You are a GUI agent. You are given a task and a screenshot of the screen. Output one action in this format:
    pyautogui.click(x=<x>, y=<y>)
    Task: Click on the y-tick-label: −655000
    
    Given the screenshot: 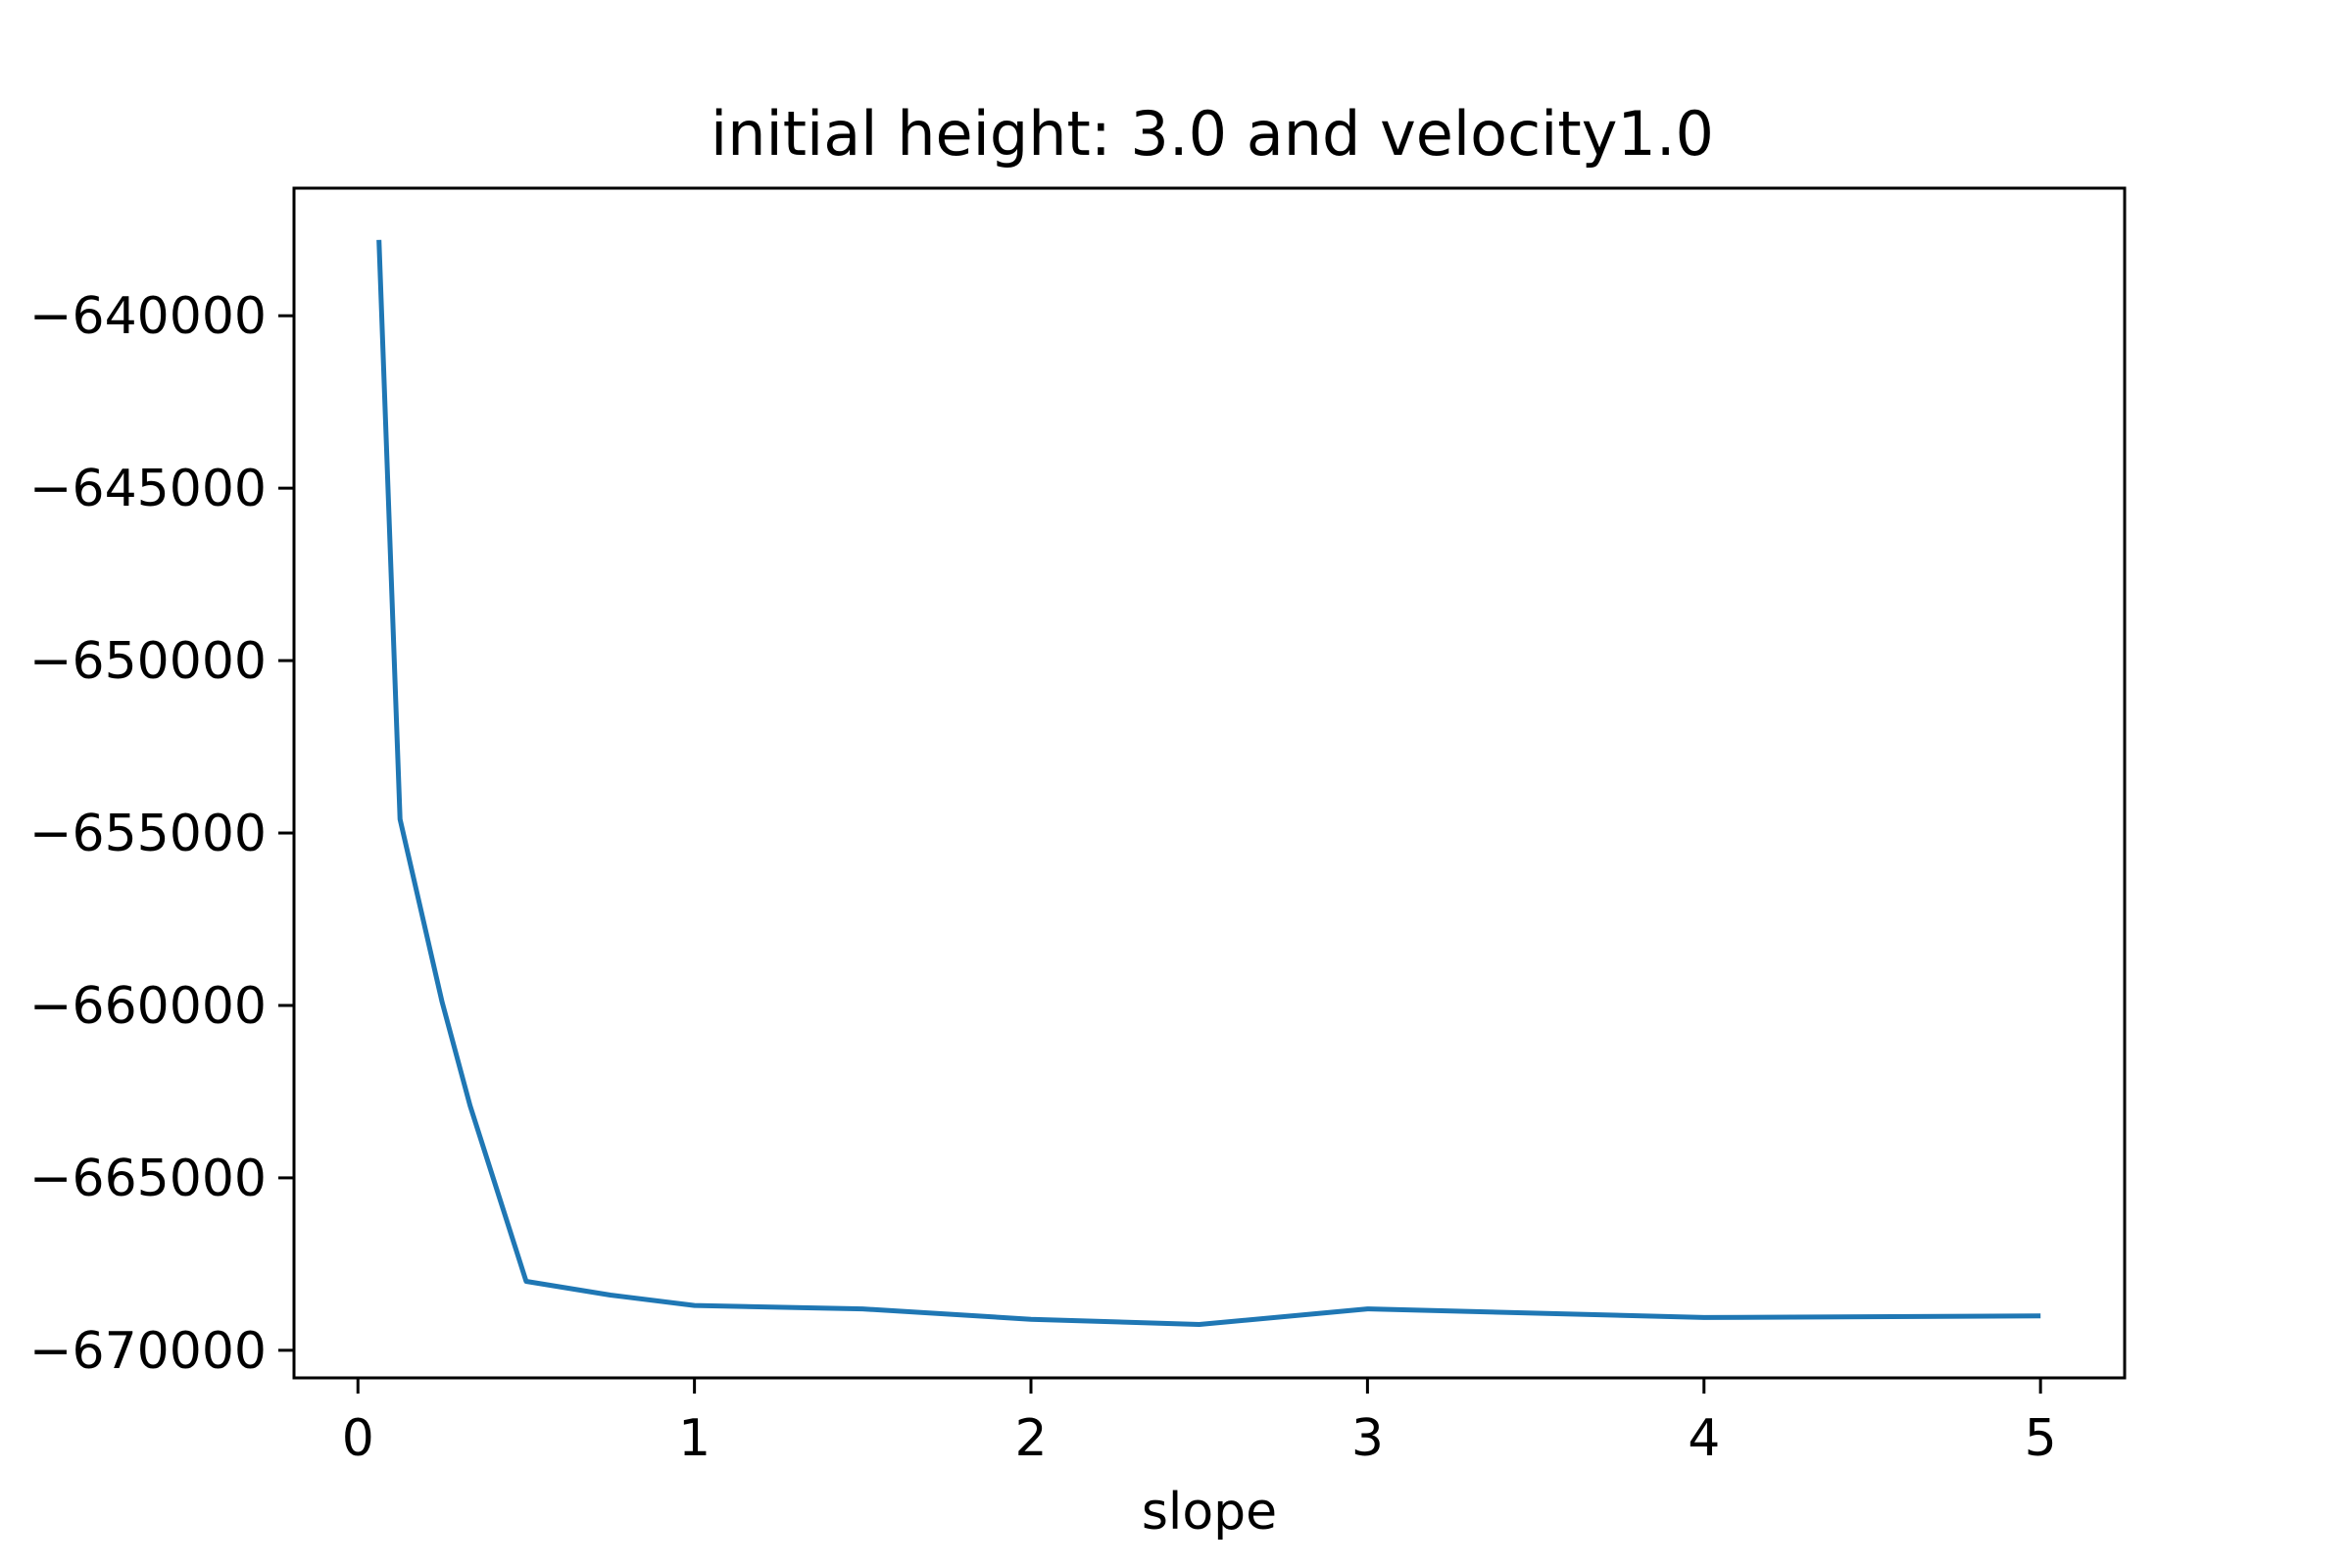 What is the action you would take?
    pyautogui.click(x=148, y=834)
    